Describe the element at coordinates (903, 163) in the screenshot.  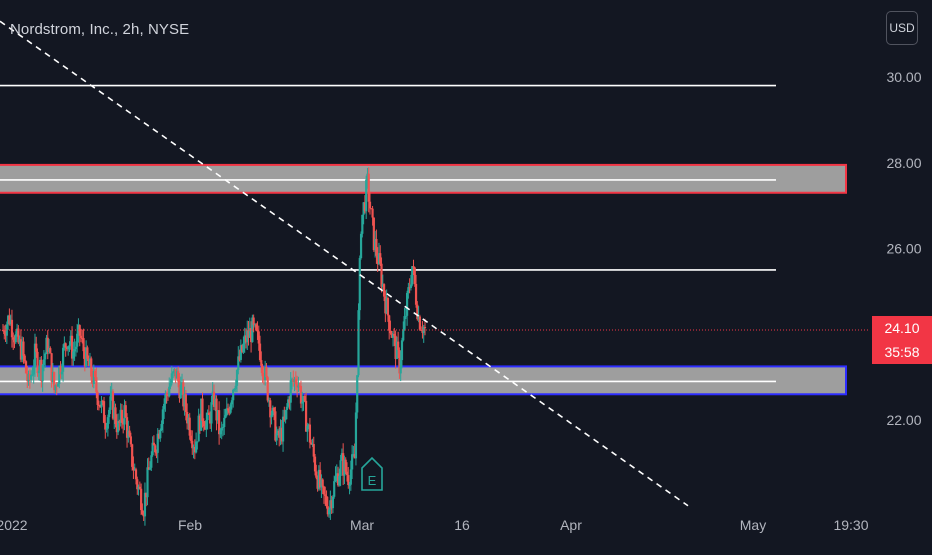
I see `price-tick-label: 28.00` at that location.